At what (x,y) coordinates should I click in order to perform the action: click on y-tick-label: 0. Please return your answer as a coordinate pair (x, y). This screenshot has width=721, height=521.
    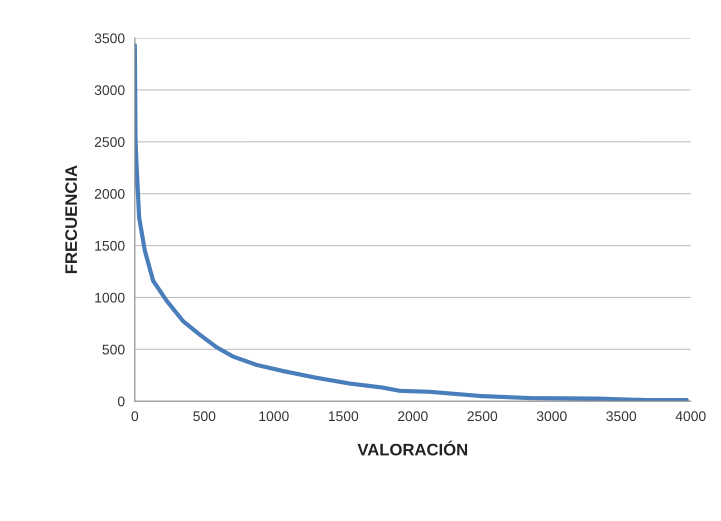
    Looking at the image, I should click on (121, 401).